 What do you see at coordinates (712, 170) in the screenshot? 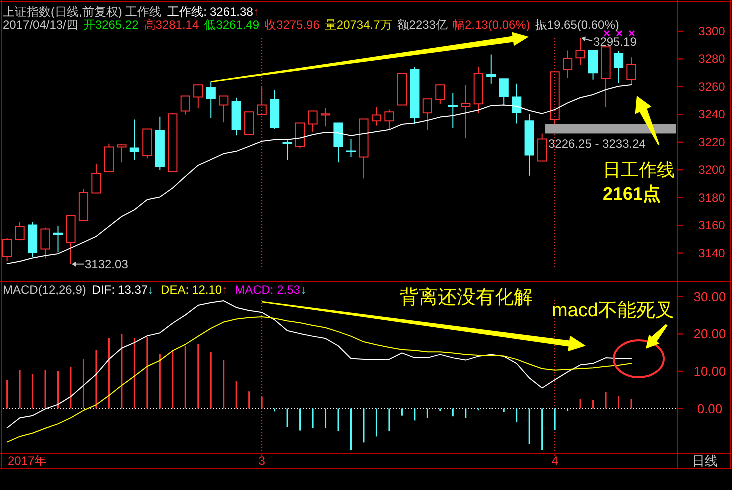
I see `y-tick-label: 3200` at bounding box center [712, 170].